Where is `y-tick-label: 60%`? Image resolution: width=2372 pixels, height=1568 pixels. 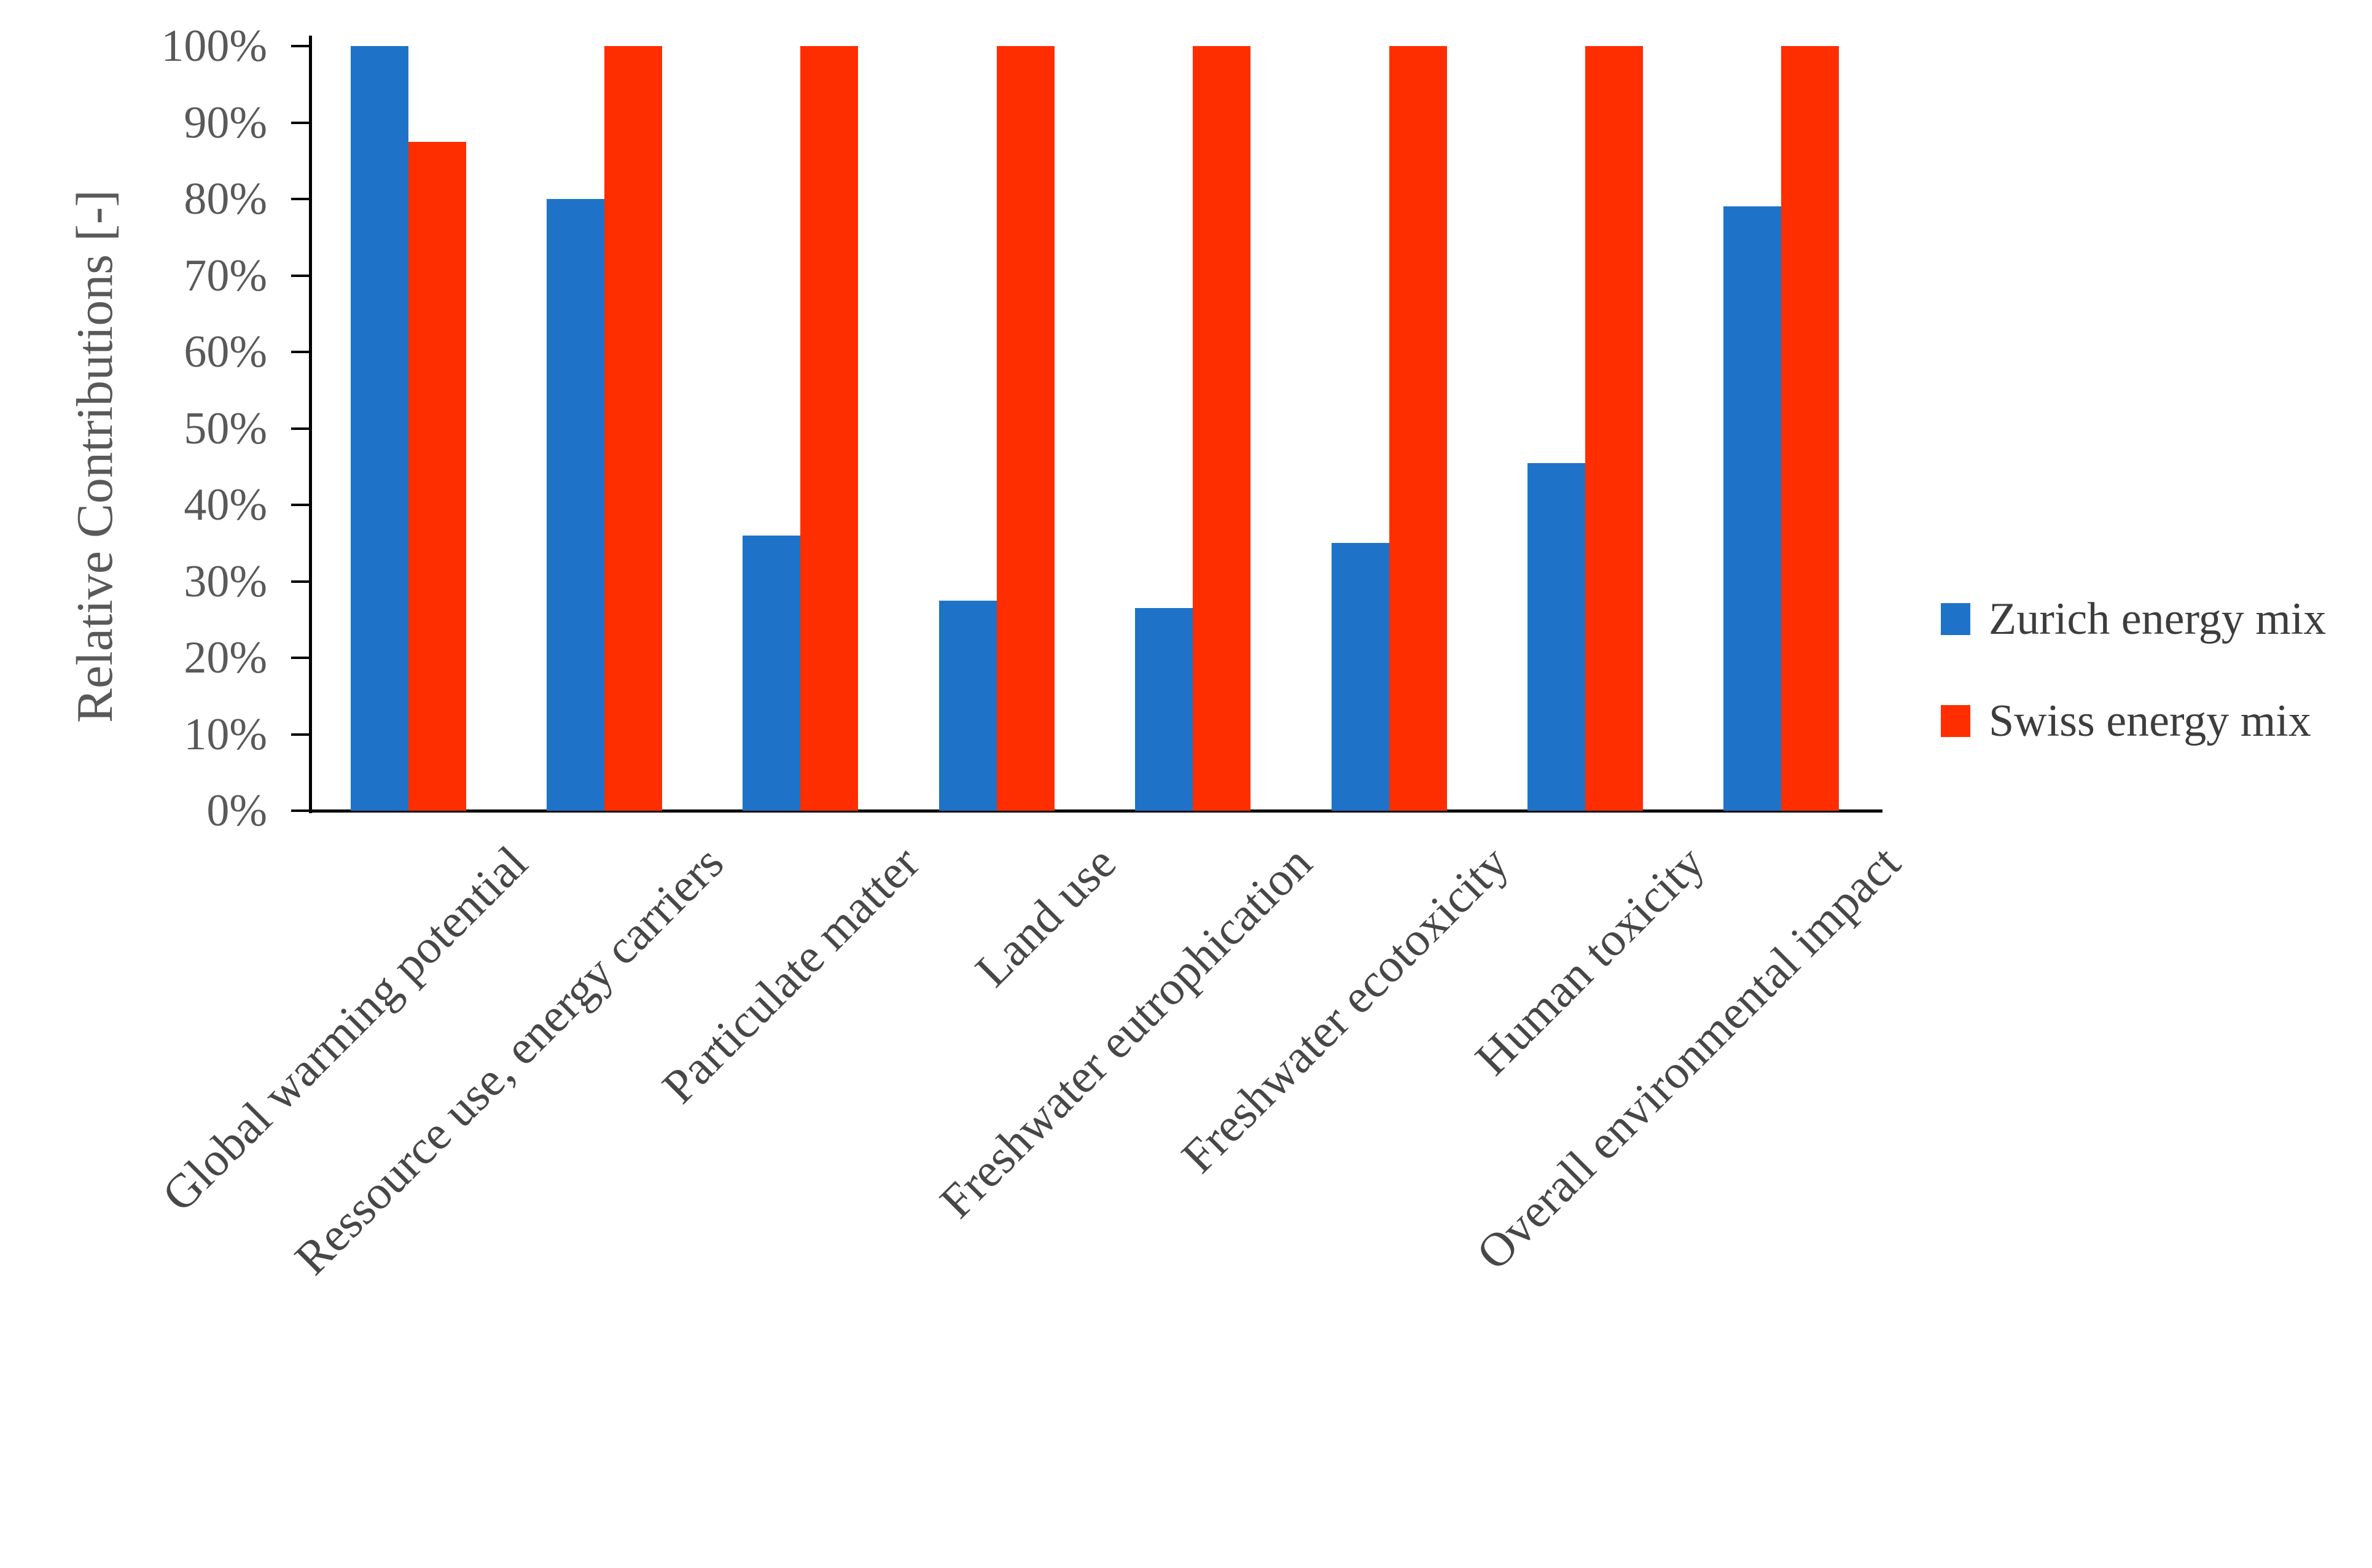
y-tick-label: 60% is located at coordinates (226, 352).